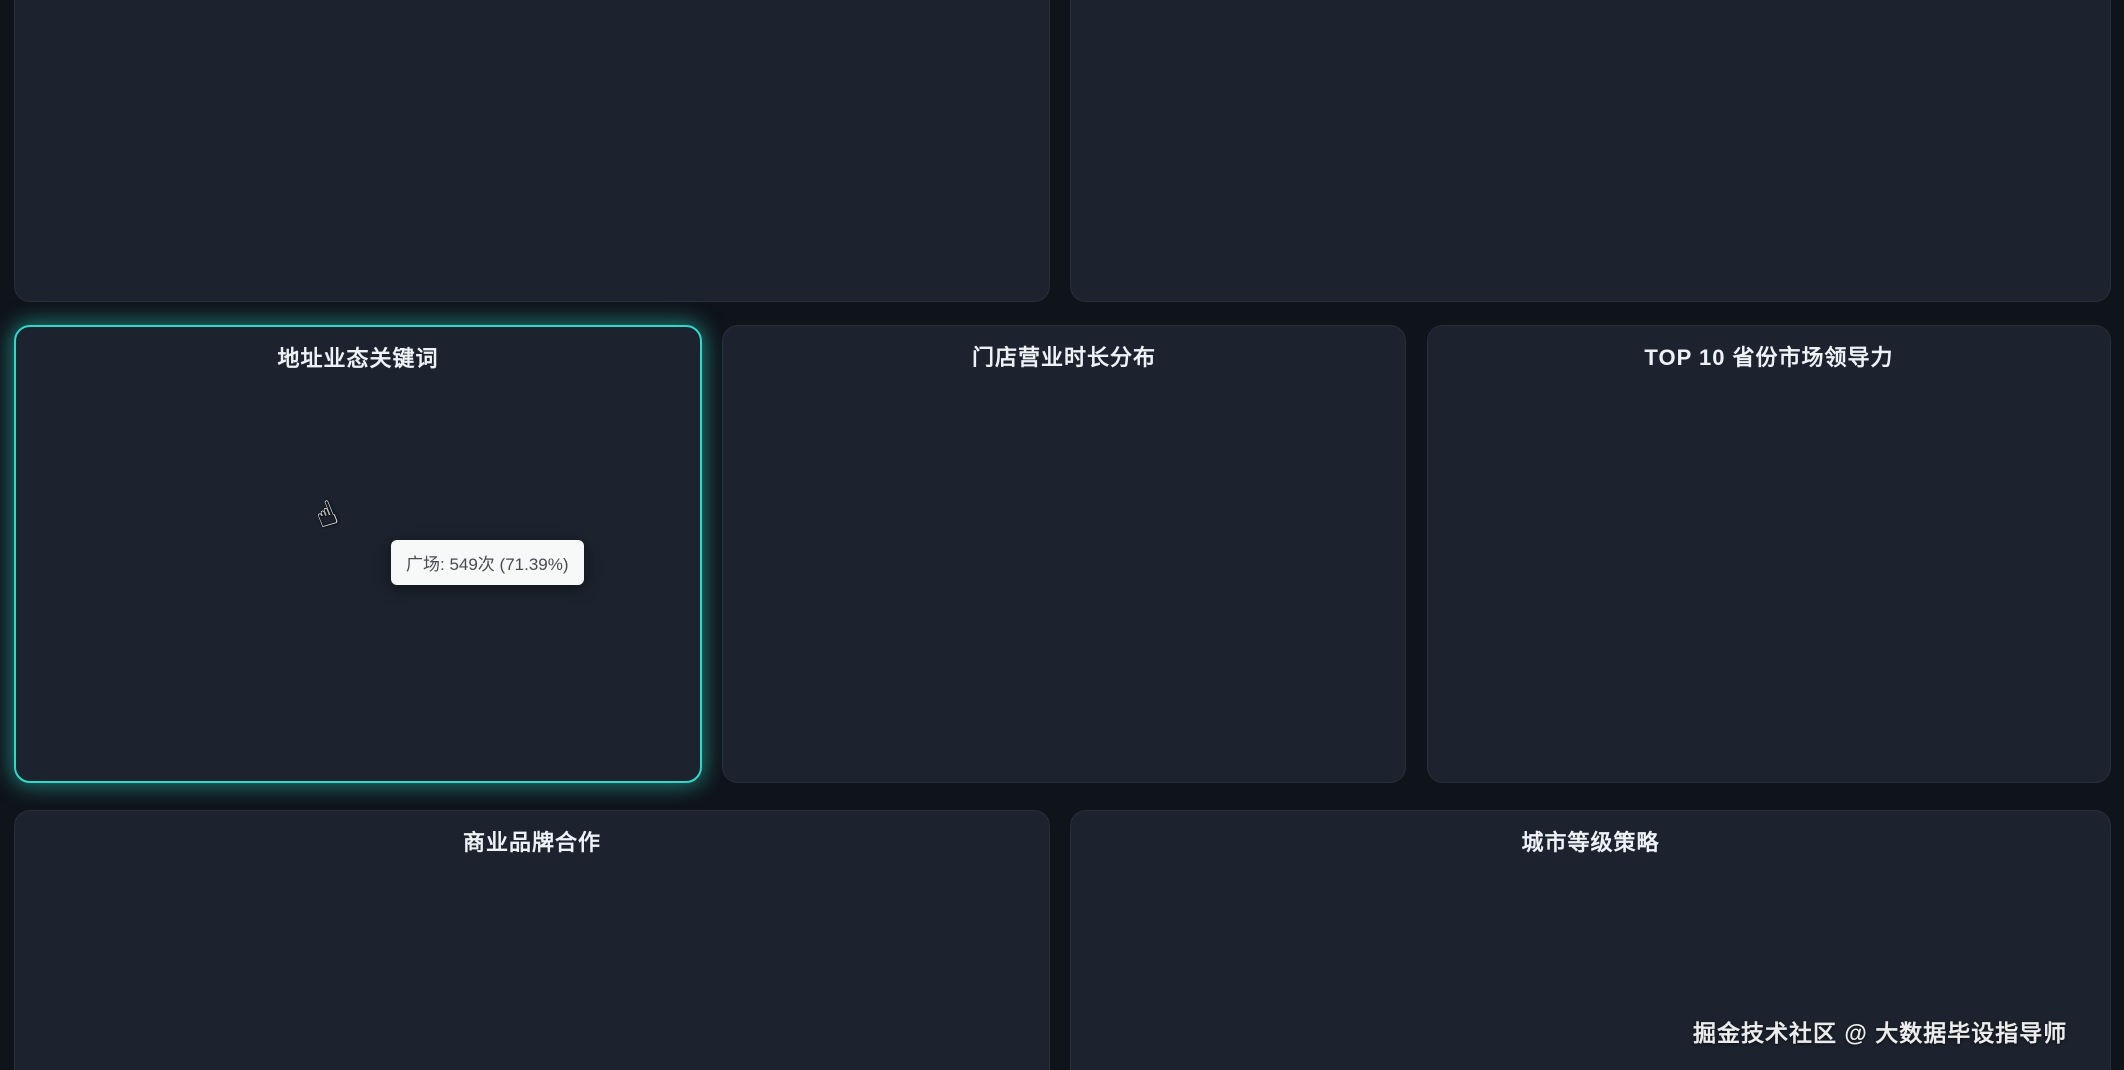  I want to click on chart-title-keyword-pie: 地址业态关键词, so click(358, 358).